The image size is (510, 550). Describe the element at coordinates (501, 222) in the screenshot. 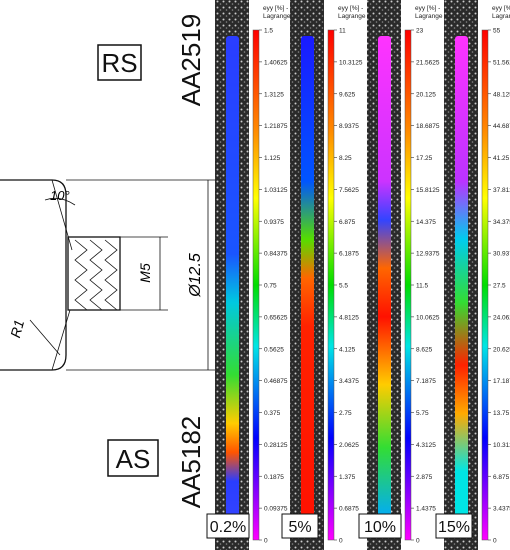

I see `colorbar-tick-label: 34.375` at that location.